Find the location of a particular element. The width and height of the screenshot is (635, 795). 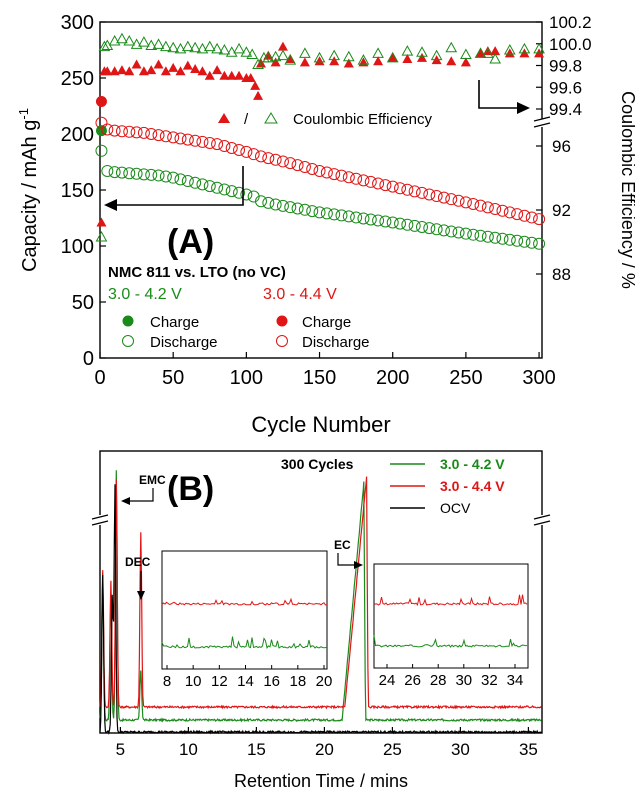

inset-tick-label: 32 is located at coordinates (489, 680).